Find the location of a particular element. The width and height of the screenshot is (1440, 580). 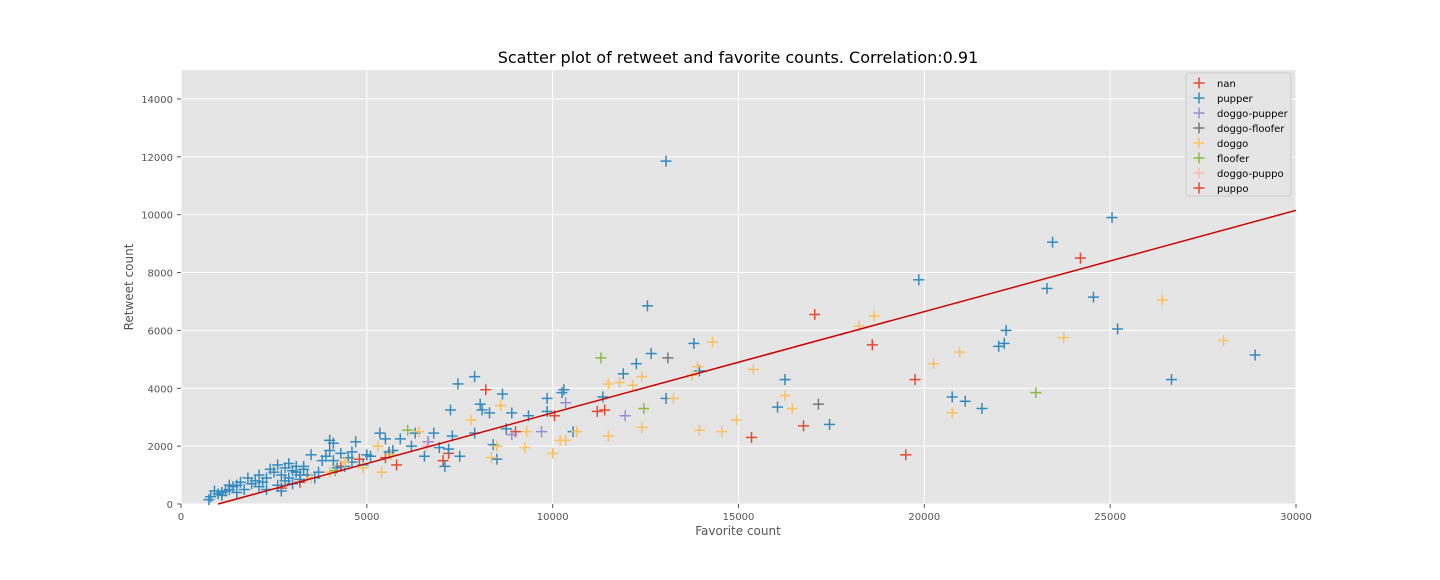

y-tick-label: 2000 is located at coordinates (160, 447).